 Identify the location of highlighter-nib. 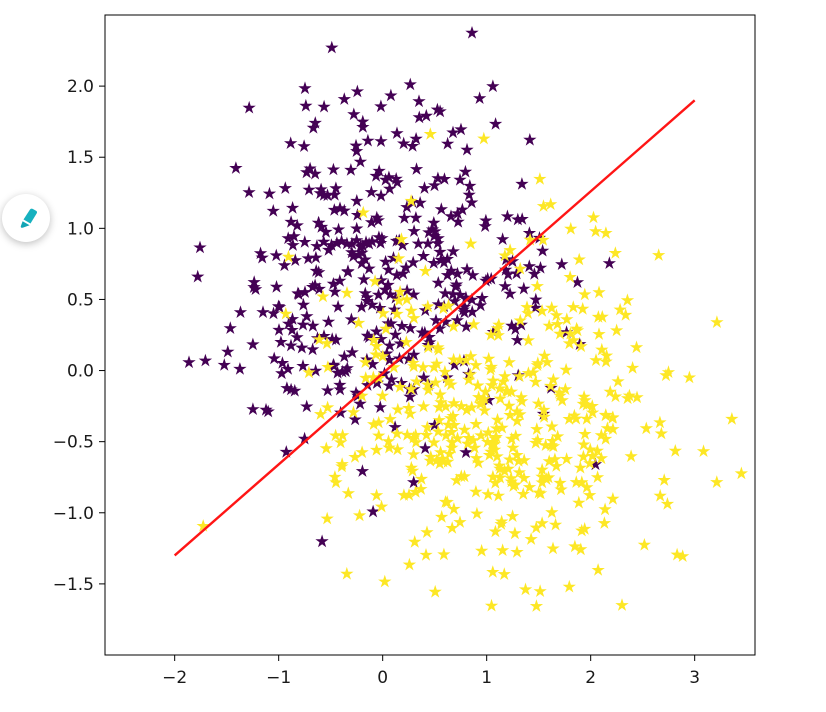
(25, 224).